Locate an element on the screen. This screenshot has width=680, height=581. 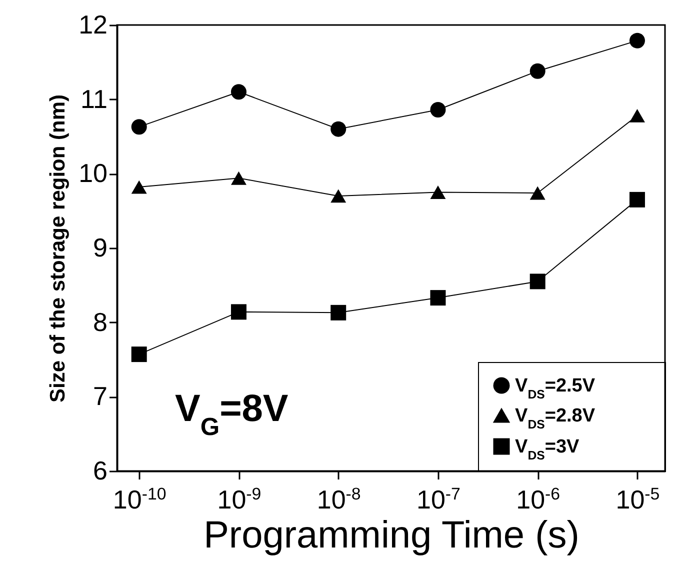
y-tick-label: 10 is located at coordinates (93, 173).